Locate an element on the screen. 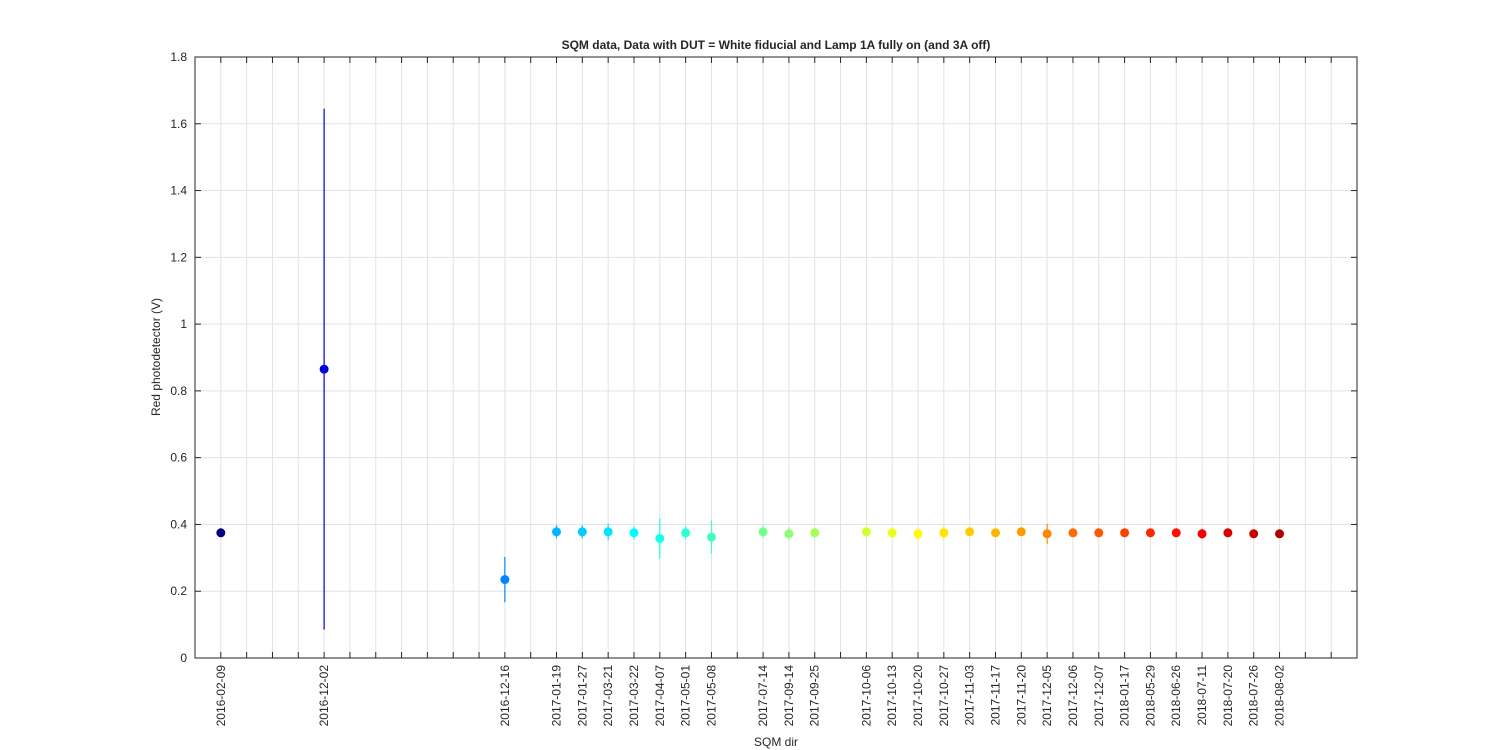  x-tick-label: 2017-11-17 is located at coordinates (995, 695).